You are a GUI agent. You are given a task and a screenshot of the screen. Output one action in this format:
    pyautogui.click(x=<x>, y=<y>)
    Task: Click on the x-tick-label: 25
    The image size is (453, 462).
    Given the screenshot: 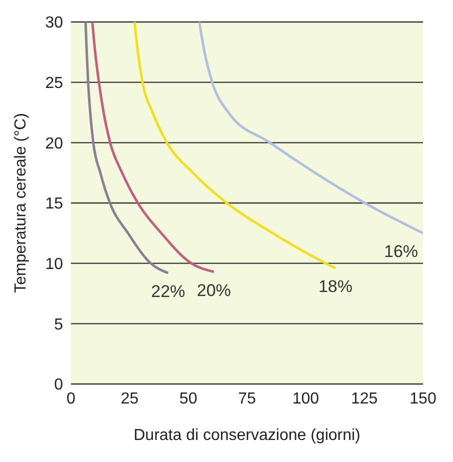 What is the action you would take?
    pyautogui.click(x=129, y=399)
    